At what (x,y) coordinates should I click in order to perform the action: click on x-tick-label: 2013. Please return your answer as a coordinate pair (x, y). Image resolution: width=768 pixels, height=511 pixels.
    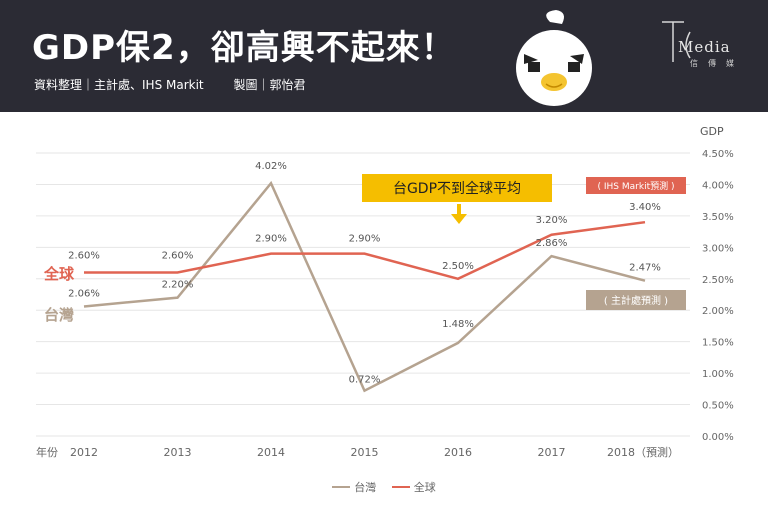
    Looking at the image, I should click on (178, 452).